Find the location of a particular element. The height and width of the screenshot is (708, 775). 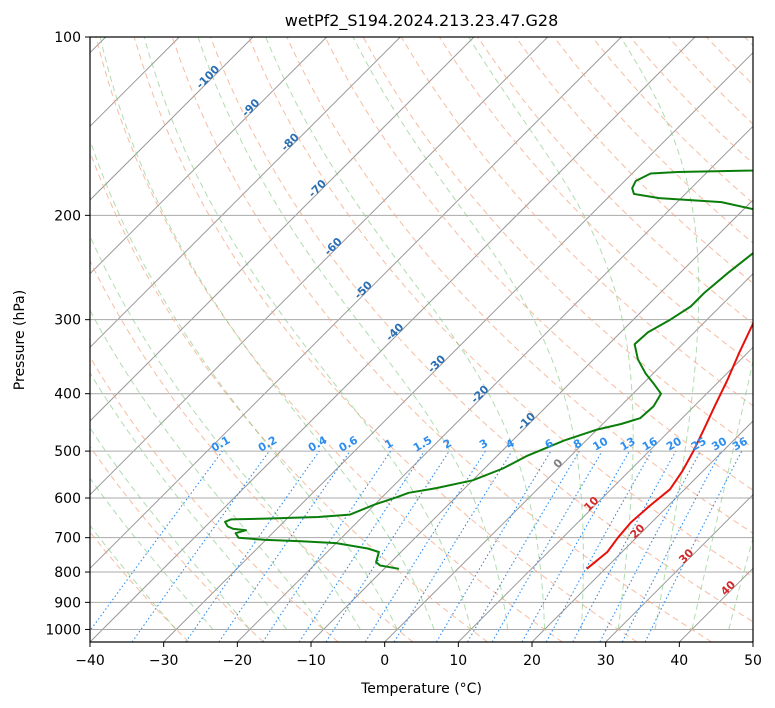

x-tick-label: 10 is located at coordinates (458, 661).